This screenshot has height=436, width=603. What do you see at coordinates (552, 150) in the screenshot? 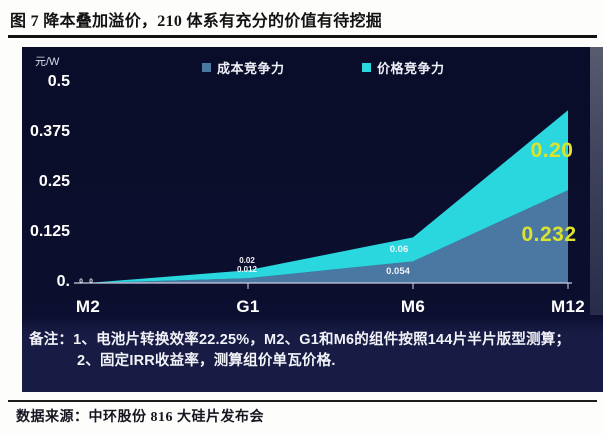
I see `point-label-M12-series-1: 0.20` at bounding box center [552, 150].